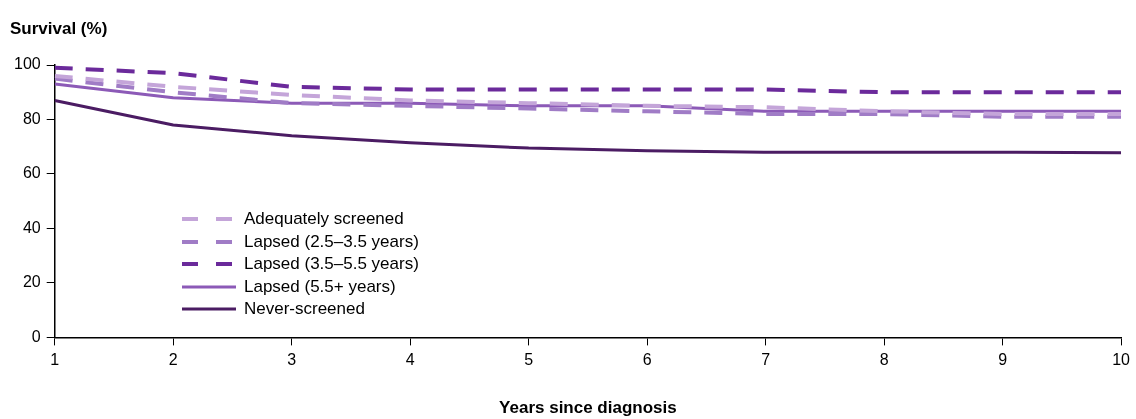 This screenshot has height=419, width=1136. Describe the element at coordinates (31, 282) in the screenshot. I see `y-tick-label: 20` at that location.